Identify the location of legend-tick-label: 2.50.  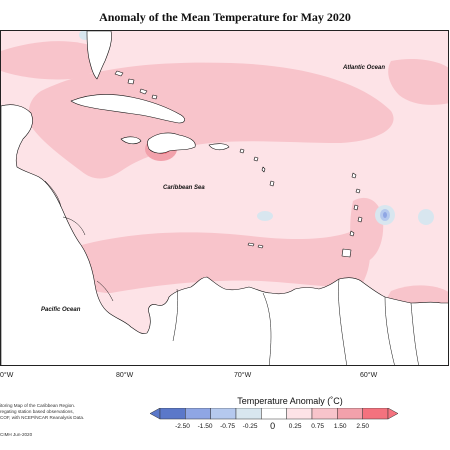
(362, 426).